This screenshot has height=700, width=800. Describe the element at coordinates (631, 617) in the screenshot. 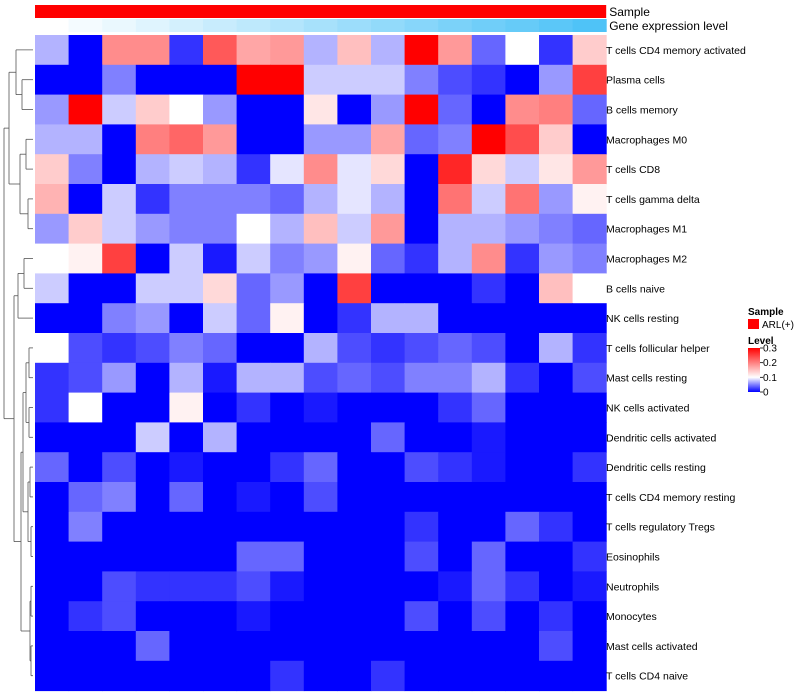

I see `row-label: Monocytes` at that location.